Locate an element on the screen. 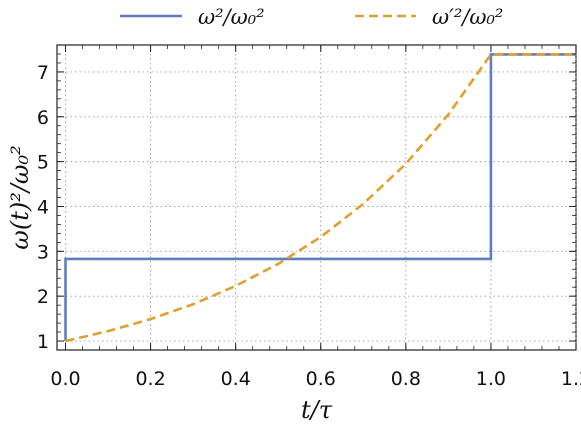 Image resolution: width=581 pixels, height=427 pixels. x-tick-label: 0.8 is located at coordinates (406, 379).